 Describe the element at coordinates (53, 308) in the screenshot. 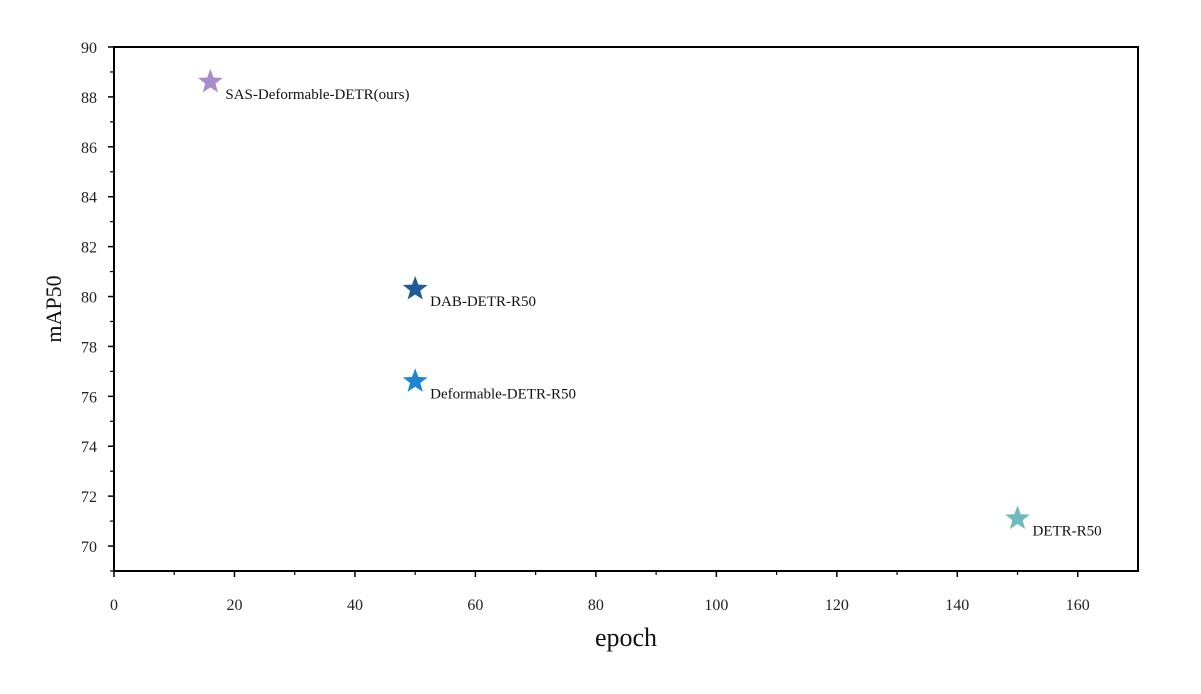

I see `y-axis-title: mAP50` at that location.